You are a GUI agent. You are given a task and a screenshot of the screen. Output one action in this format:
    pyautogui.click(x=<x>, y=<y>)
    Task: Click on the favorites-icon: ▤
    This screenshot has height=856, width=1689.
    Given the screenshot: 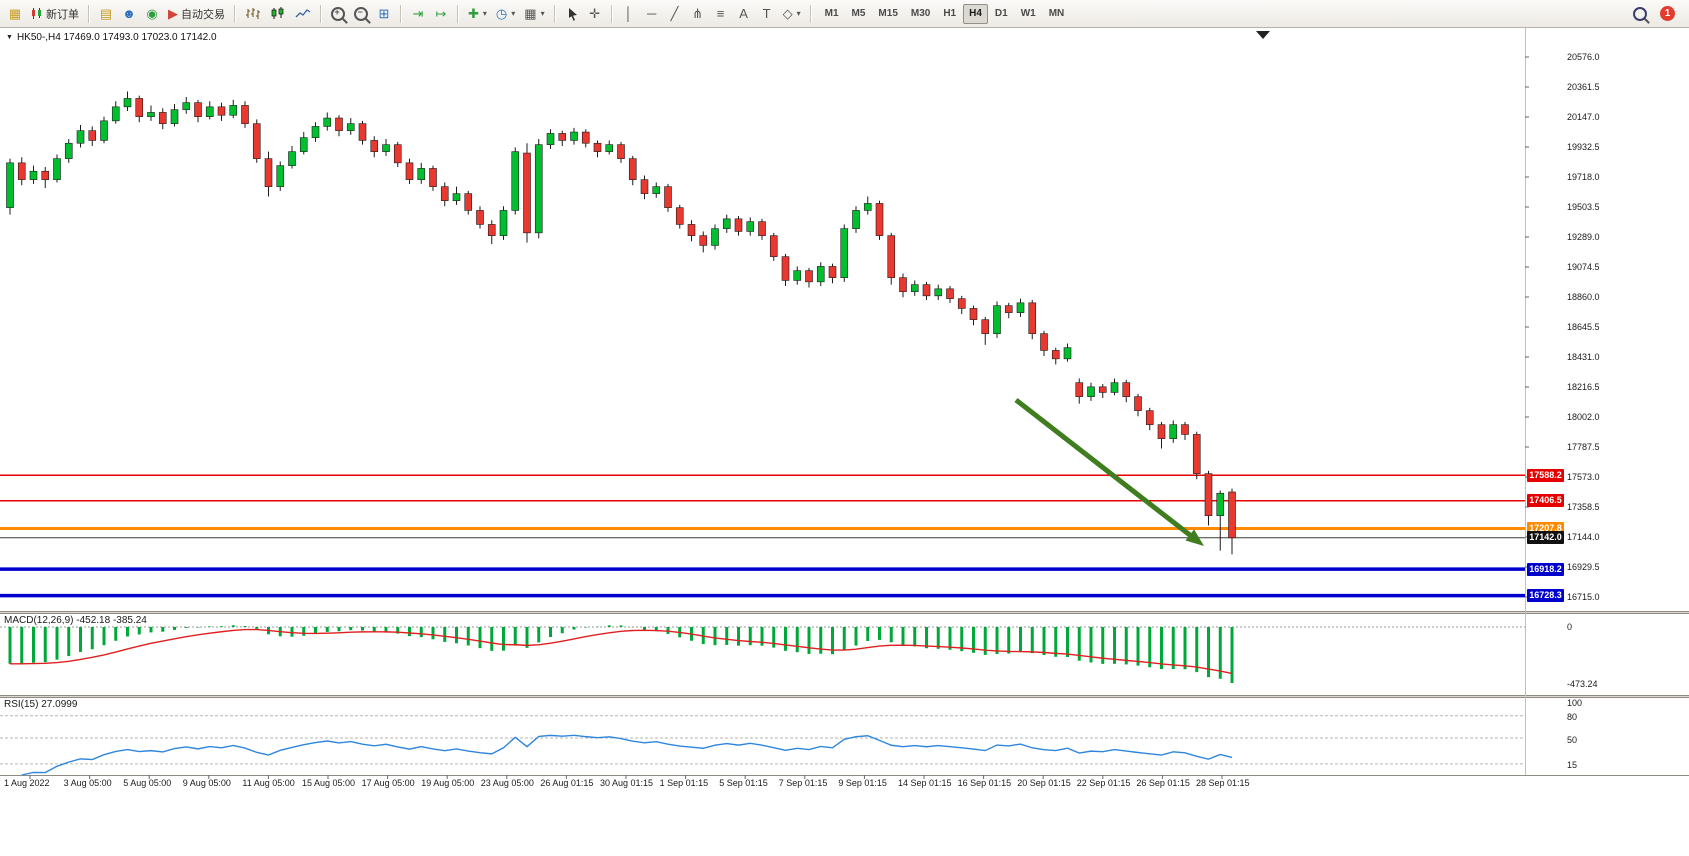 What is the action you would take?
    pyautogui.click(x=106, y=13)
    